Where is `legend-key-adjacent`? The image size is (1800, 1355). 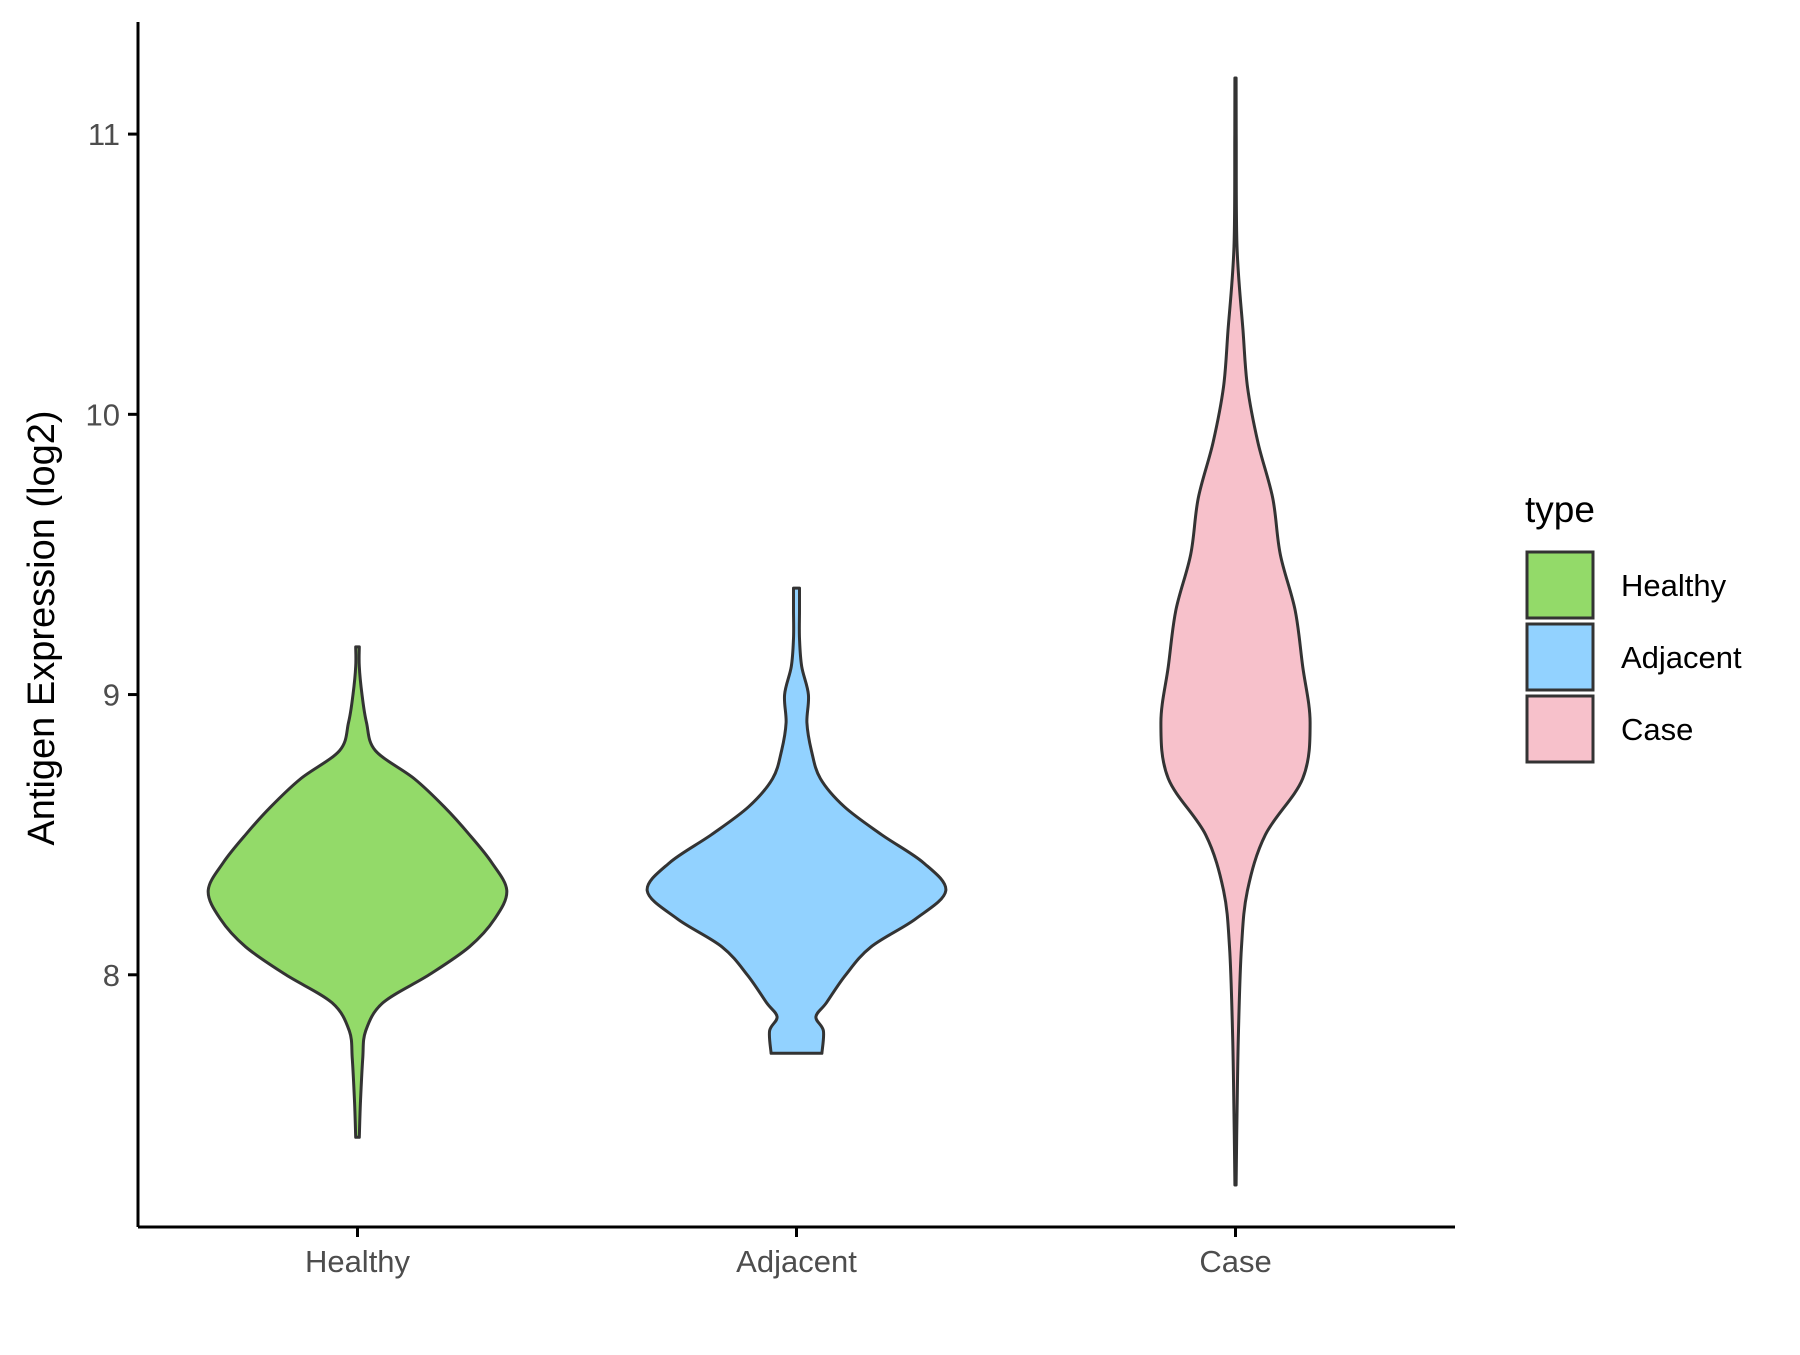 legend-key-adjacent is located at coordinates (1560, 657).